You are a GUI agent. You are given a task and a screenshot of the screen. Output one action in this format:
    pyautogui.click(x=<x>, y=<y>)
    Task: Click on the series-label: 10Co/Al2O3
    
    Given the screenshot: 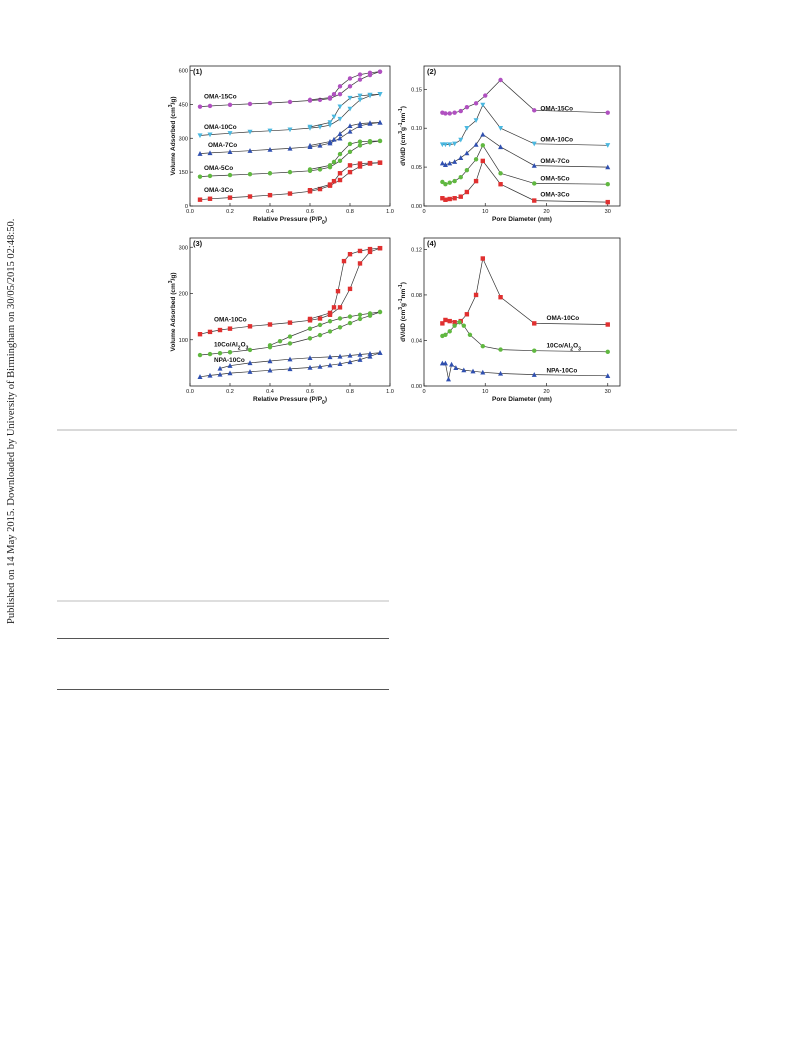 What is the action you would take?
    pyautogui.click(x=231, y=347)
    